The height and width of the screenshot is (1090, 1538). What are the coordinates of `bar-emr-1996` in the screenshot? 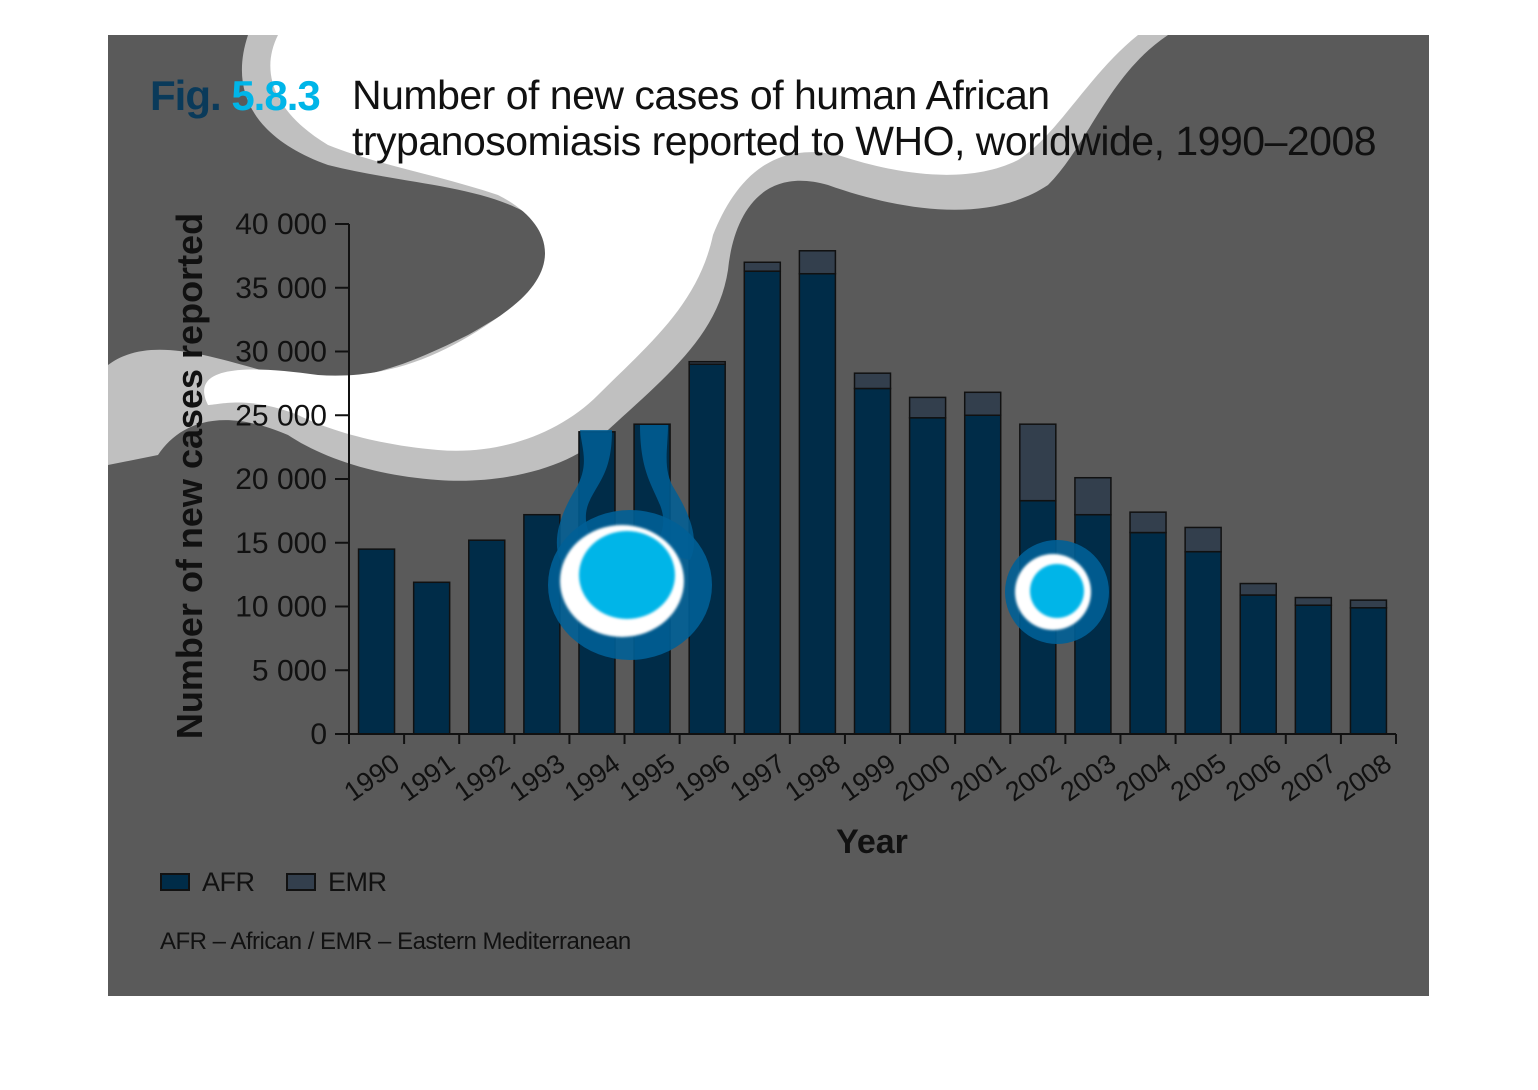 It's located at (707, 363).